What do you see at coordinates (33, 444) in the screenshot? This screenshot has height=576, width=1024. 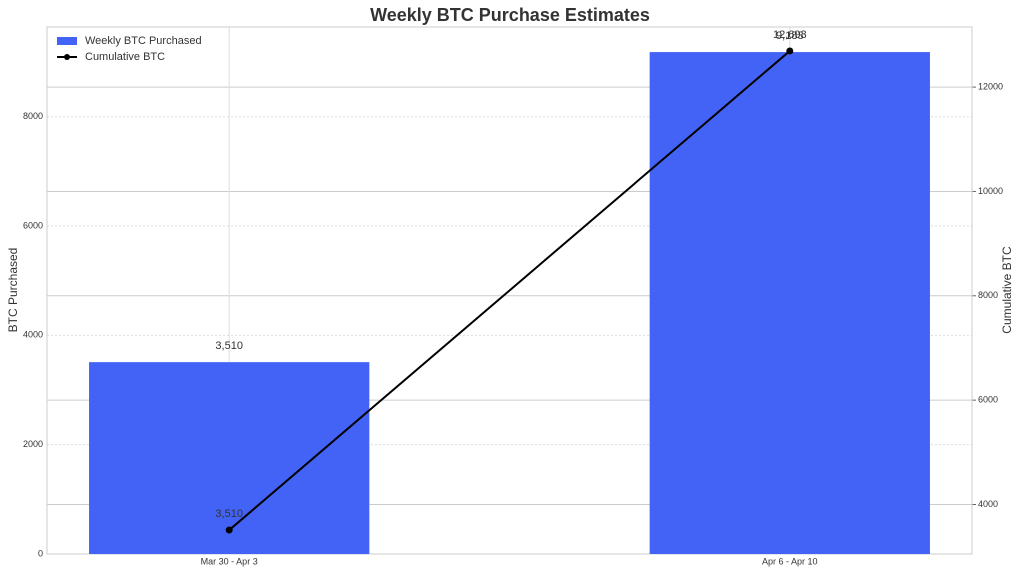 I see `y-tick-label: 2000` at bounding box center [33, 444].